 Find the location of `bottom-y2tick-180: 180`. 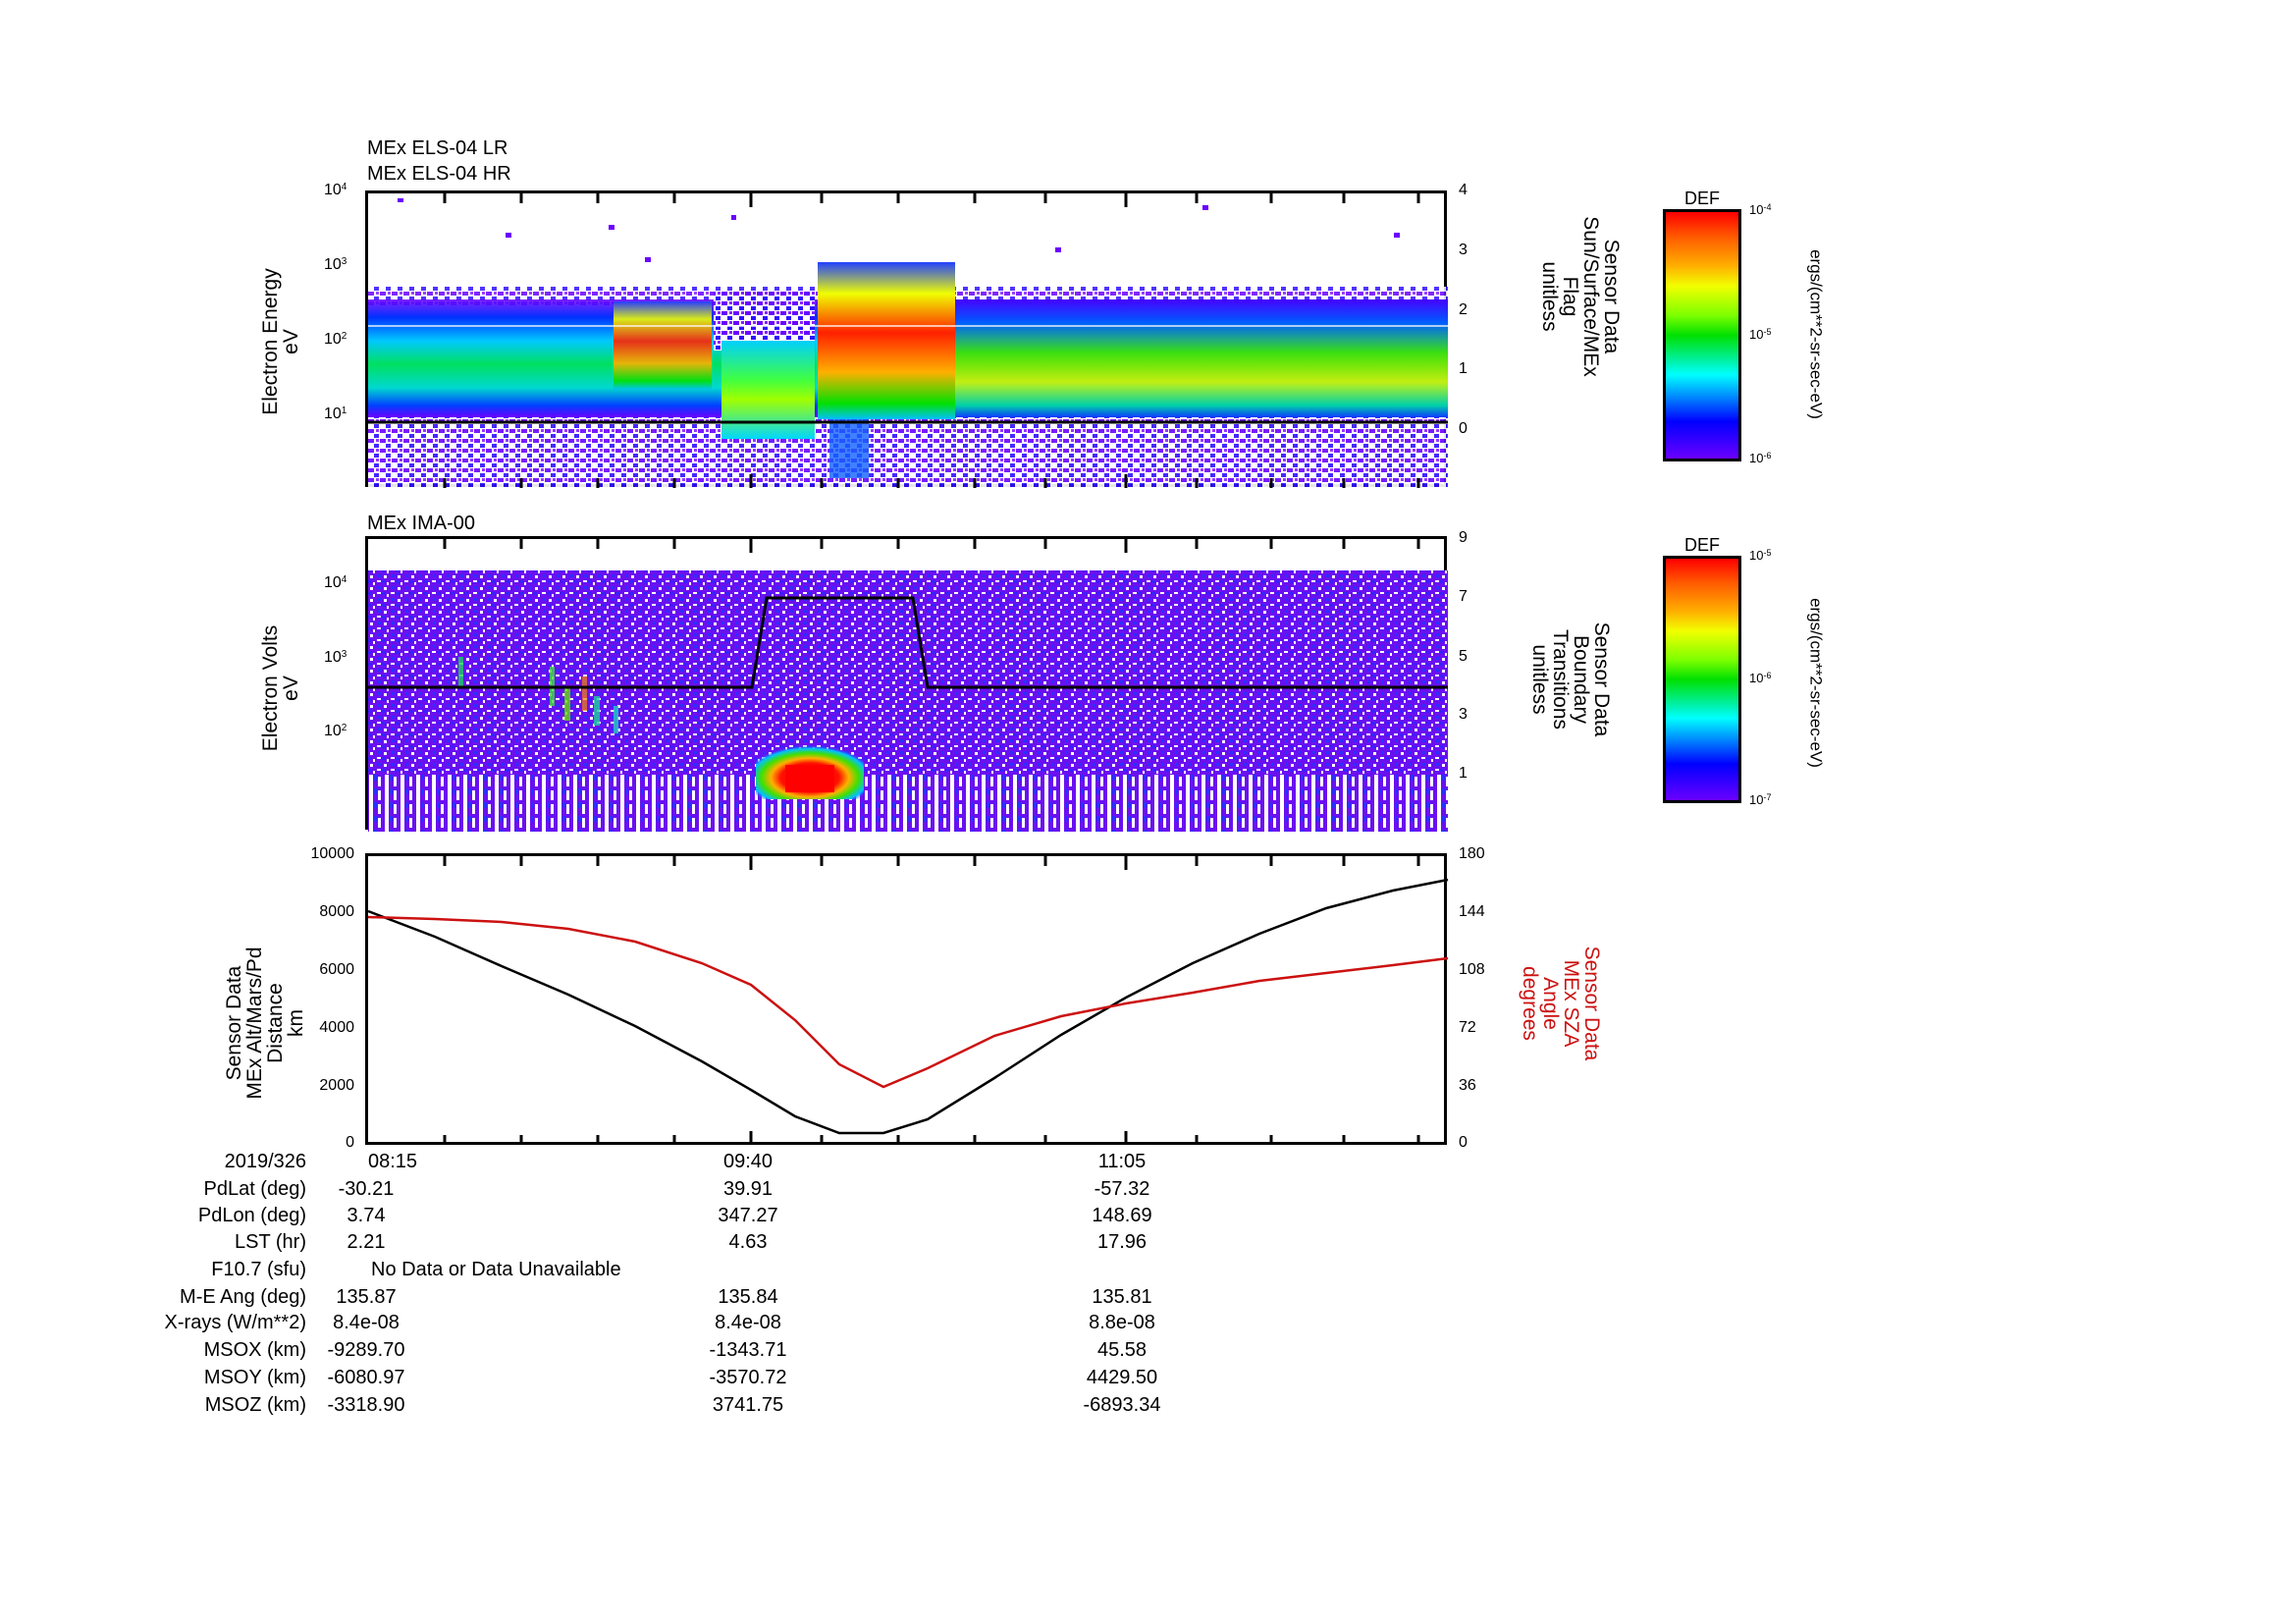

bottom-y2tick-180: 180 is located at coordinates (1472, 853).